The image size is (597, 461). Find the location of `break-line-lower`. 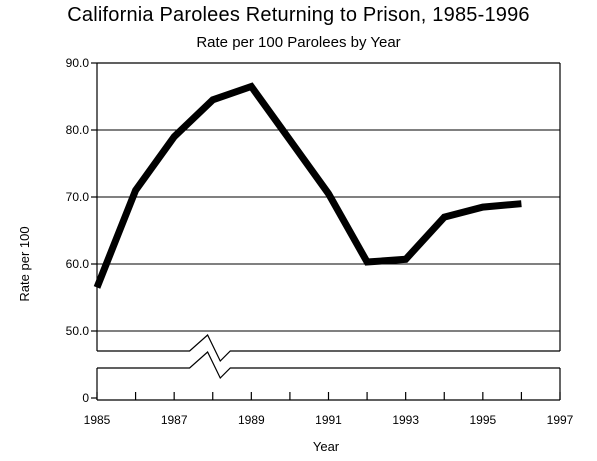

break-line-lower is located at coordinates (328, 365).